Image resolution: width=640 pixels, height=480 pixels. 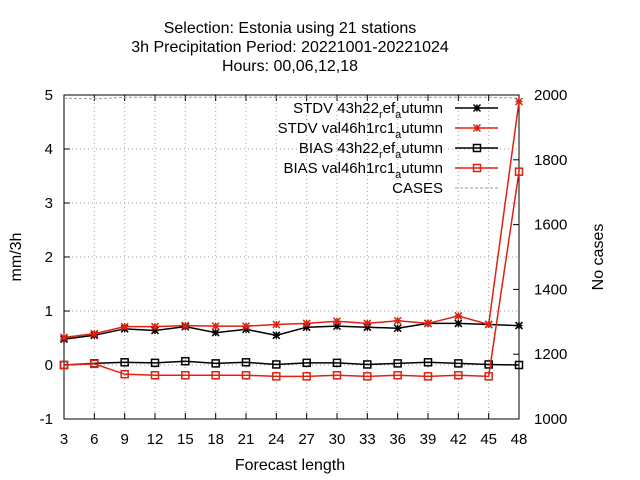 I want to click on x-tick-label: 3, so click(x=64, y=439).